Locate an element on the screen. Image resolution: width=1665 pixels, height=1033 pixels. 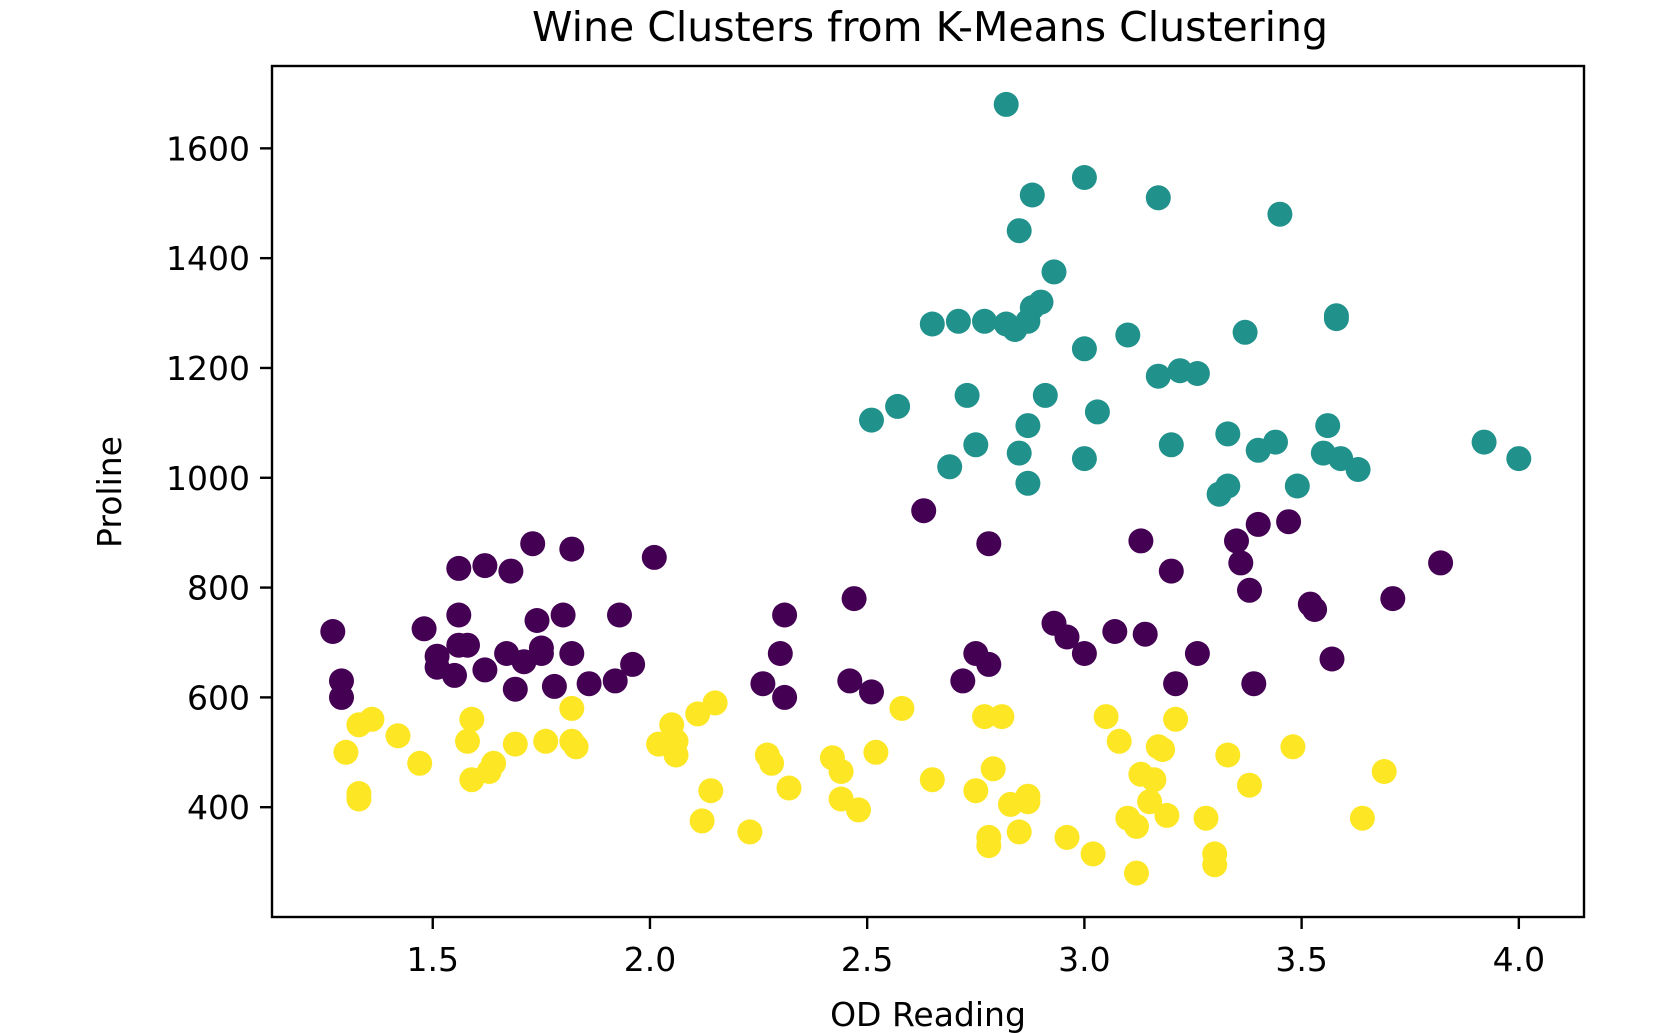
x-axis-label: OD Reading is located at coordinates (928, 1014).